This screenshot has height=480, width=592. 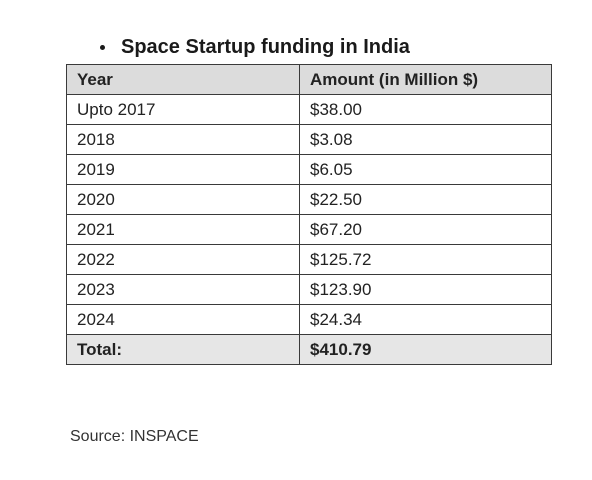 I want to click on table-row: 2023 $123.90, so click(x=309, y=289).